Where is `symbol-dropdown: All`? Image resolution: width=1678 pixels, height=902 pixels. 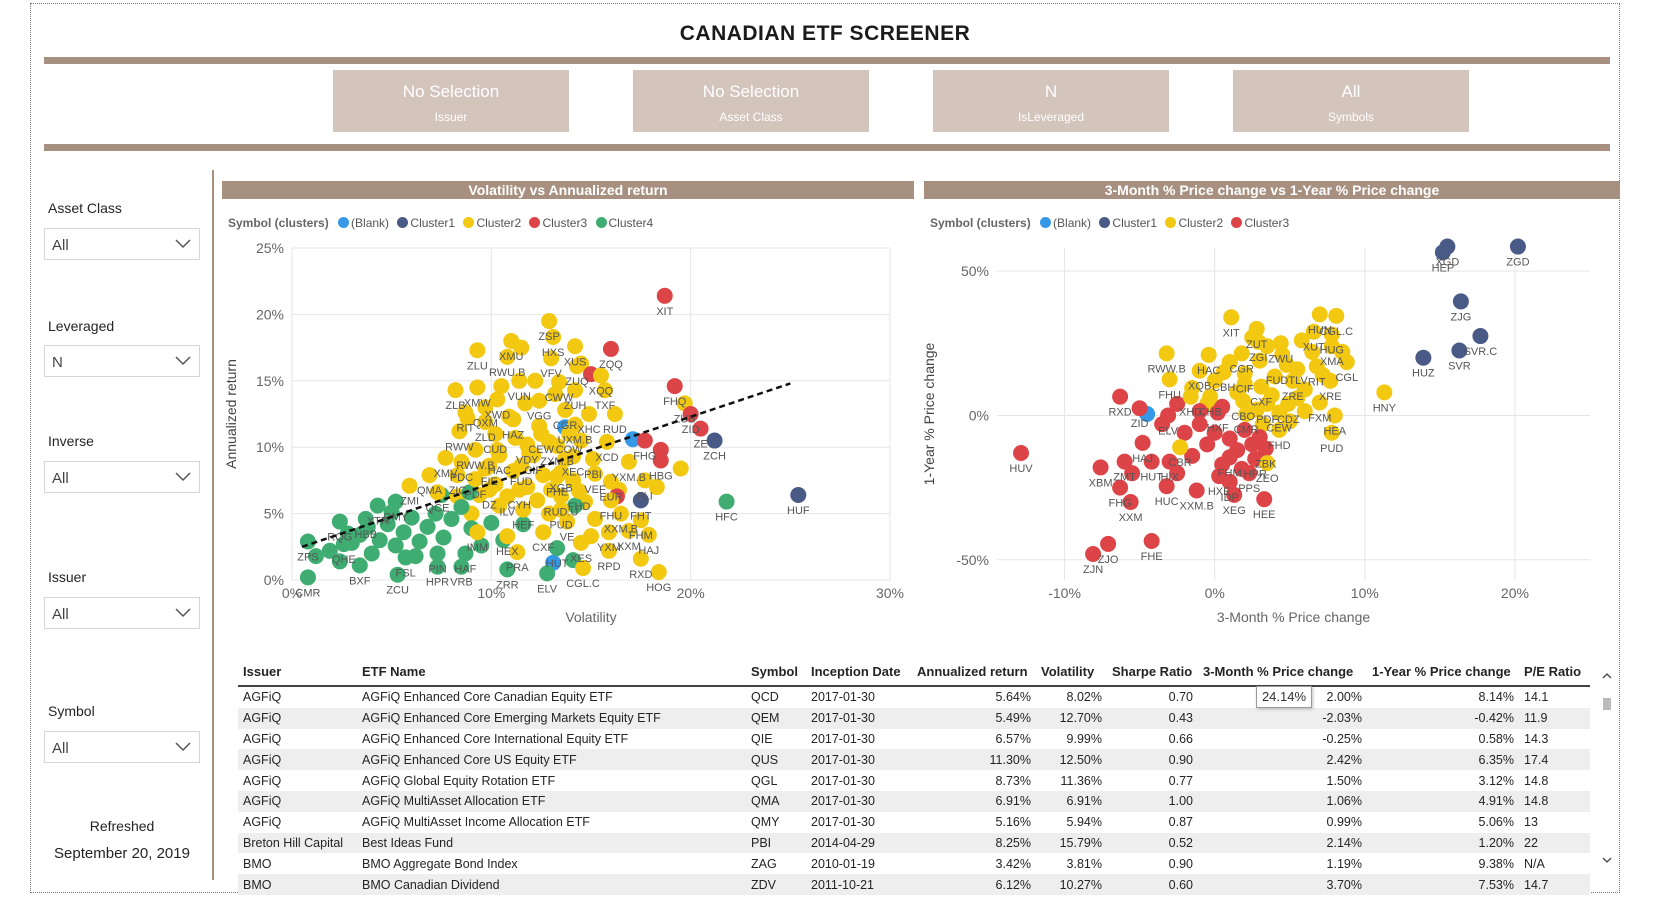 symbol-dropdown: All is located at coordinates (122, 747).